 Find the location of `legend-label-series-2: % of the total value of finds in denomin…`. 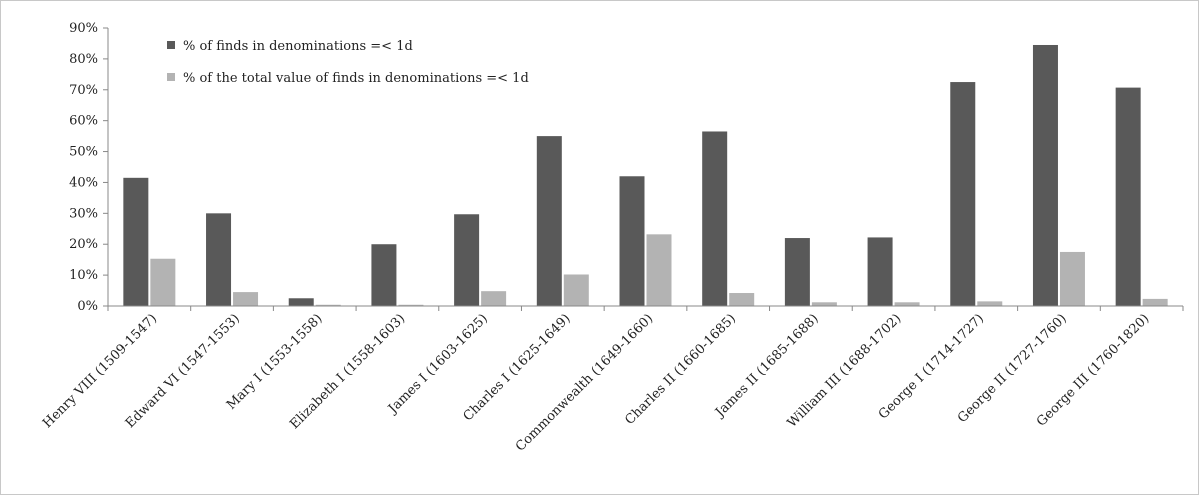

legend-label-series-2: % of the total value of finds in denomin… is located at coordinates (356, 78).